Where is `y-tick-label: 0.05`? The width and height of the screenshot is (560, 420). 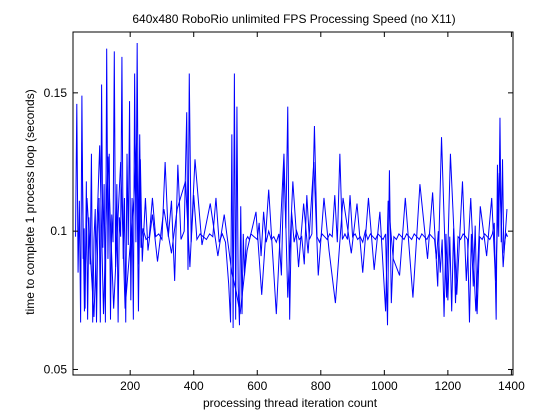
y-tick-label: 0.05 is located at coordinates (56, 369).